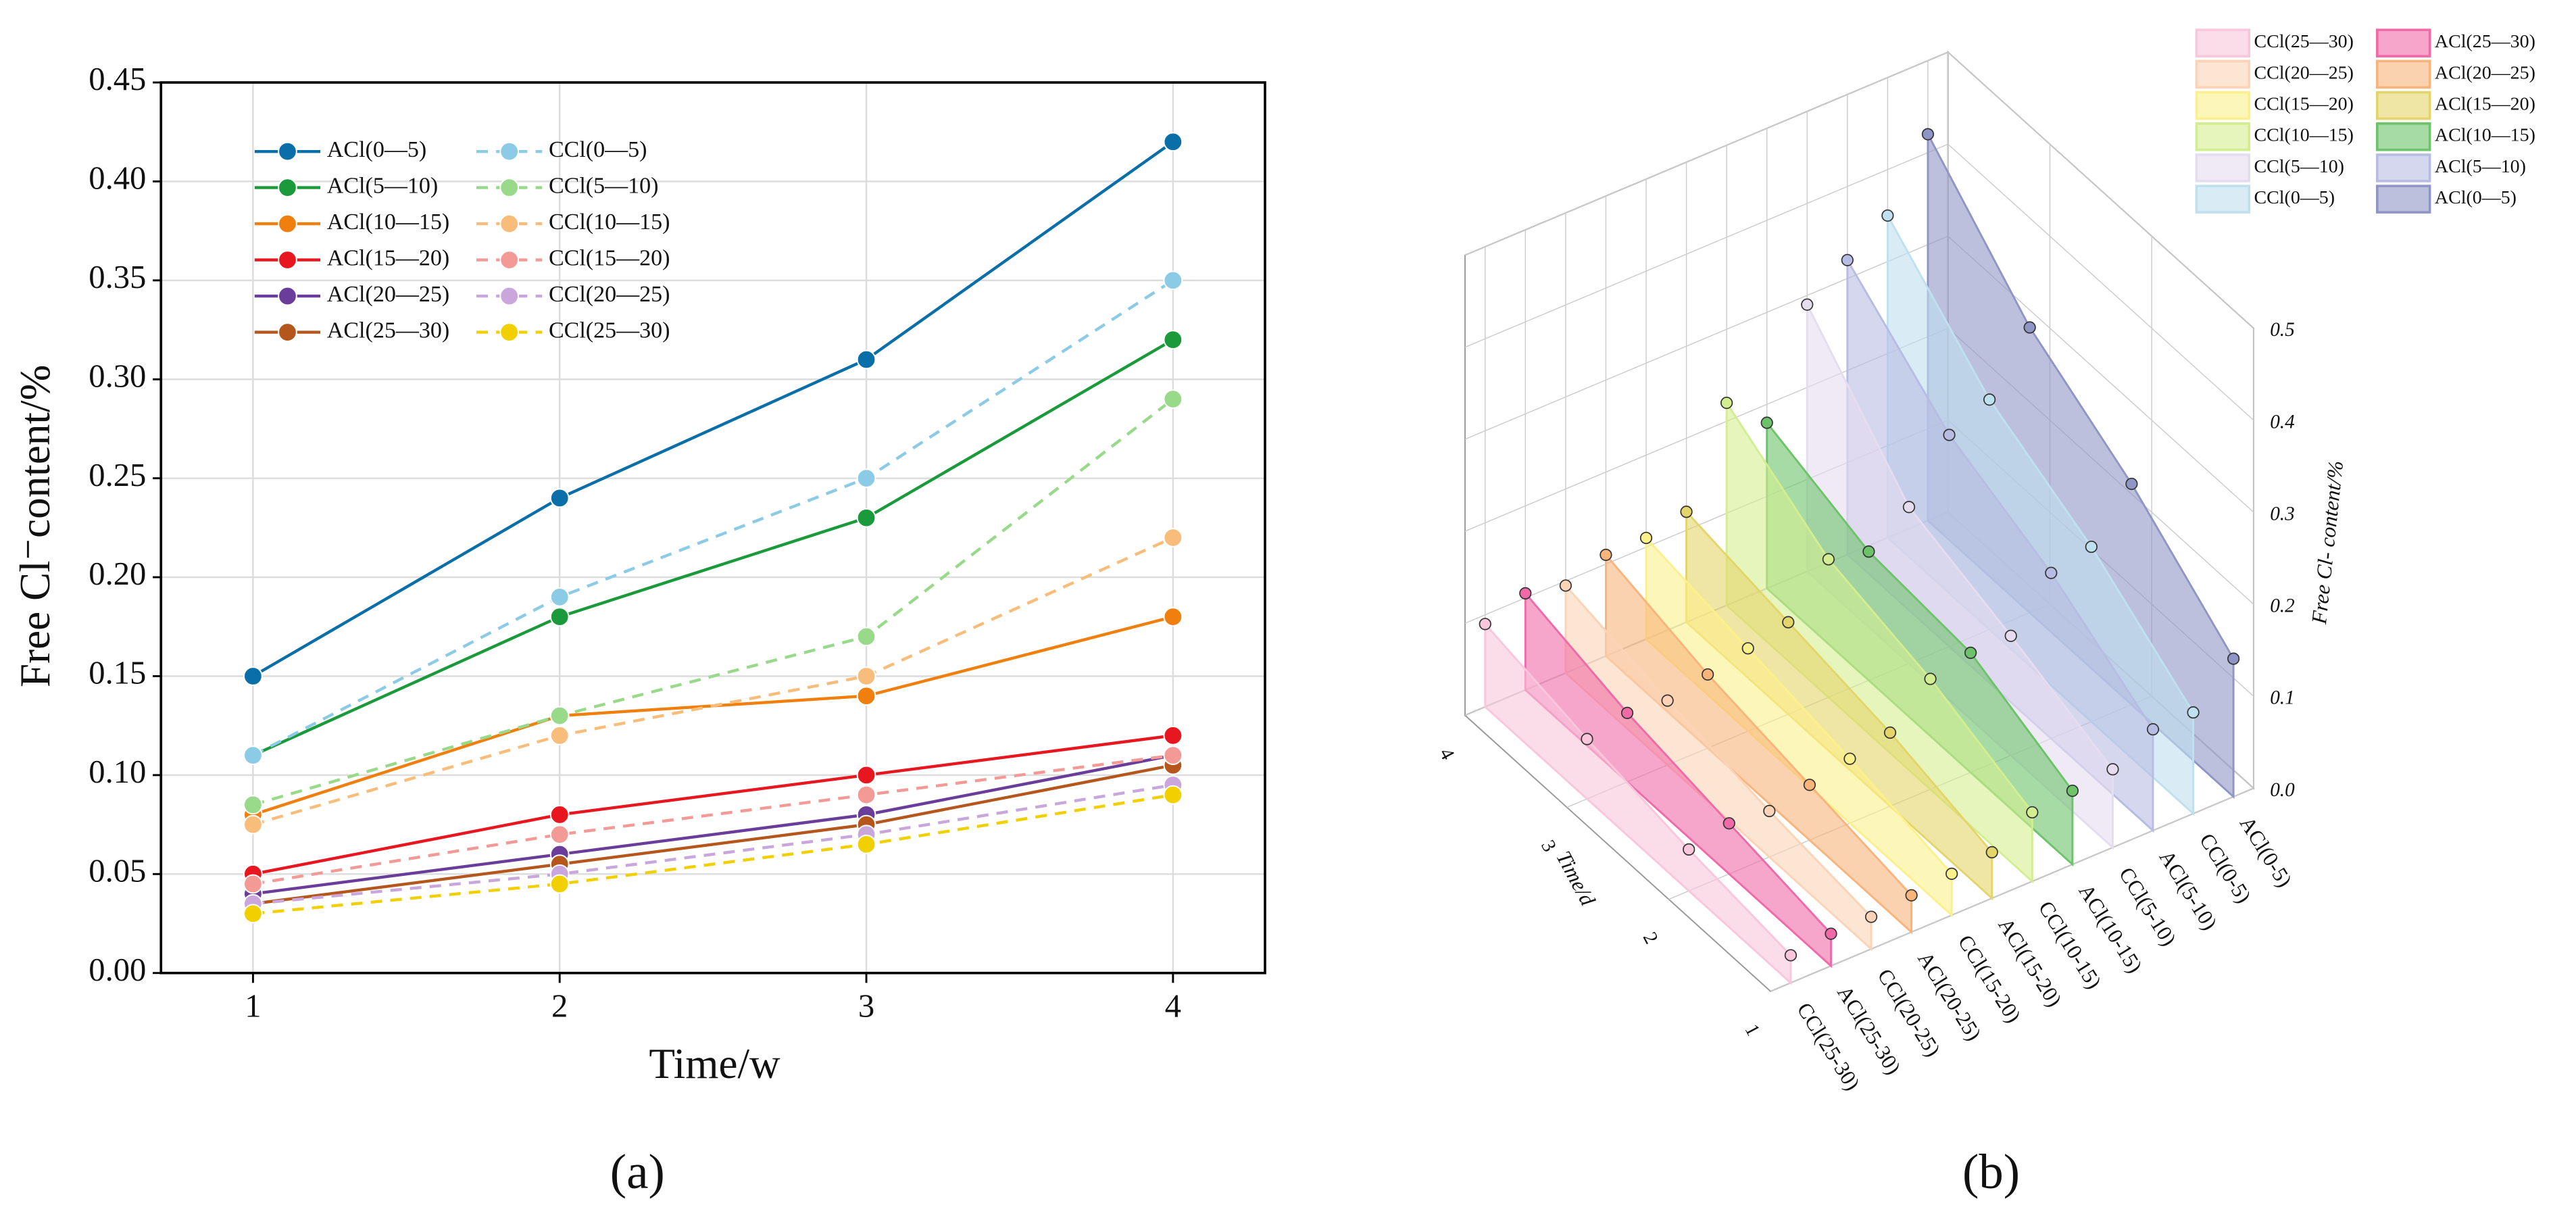  I want to click on z-tick-label: 0.2, so click(2282, 606).